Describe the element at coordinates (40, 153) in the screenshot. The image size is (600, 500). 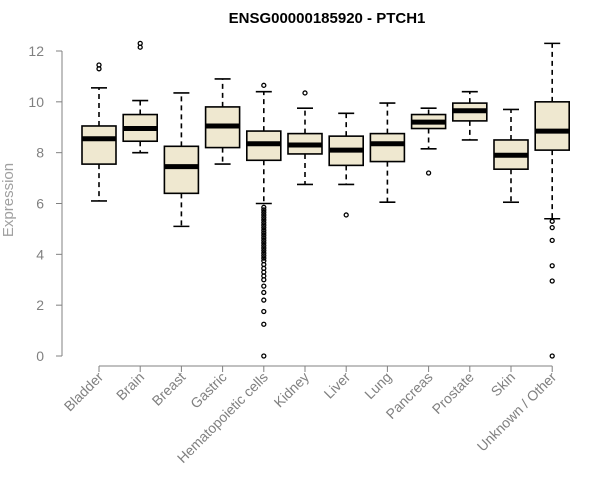
I see `y-tick-label: 8` at that location.